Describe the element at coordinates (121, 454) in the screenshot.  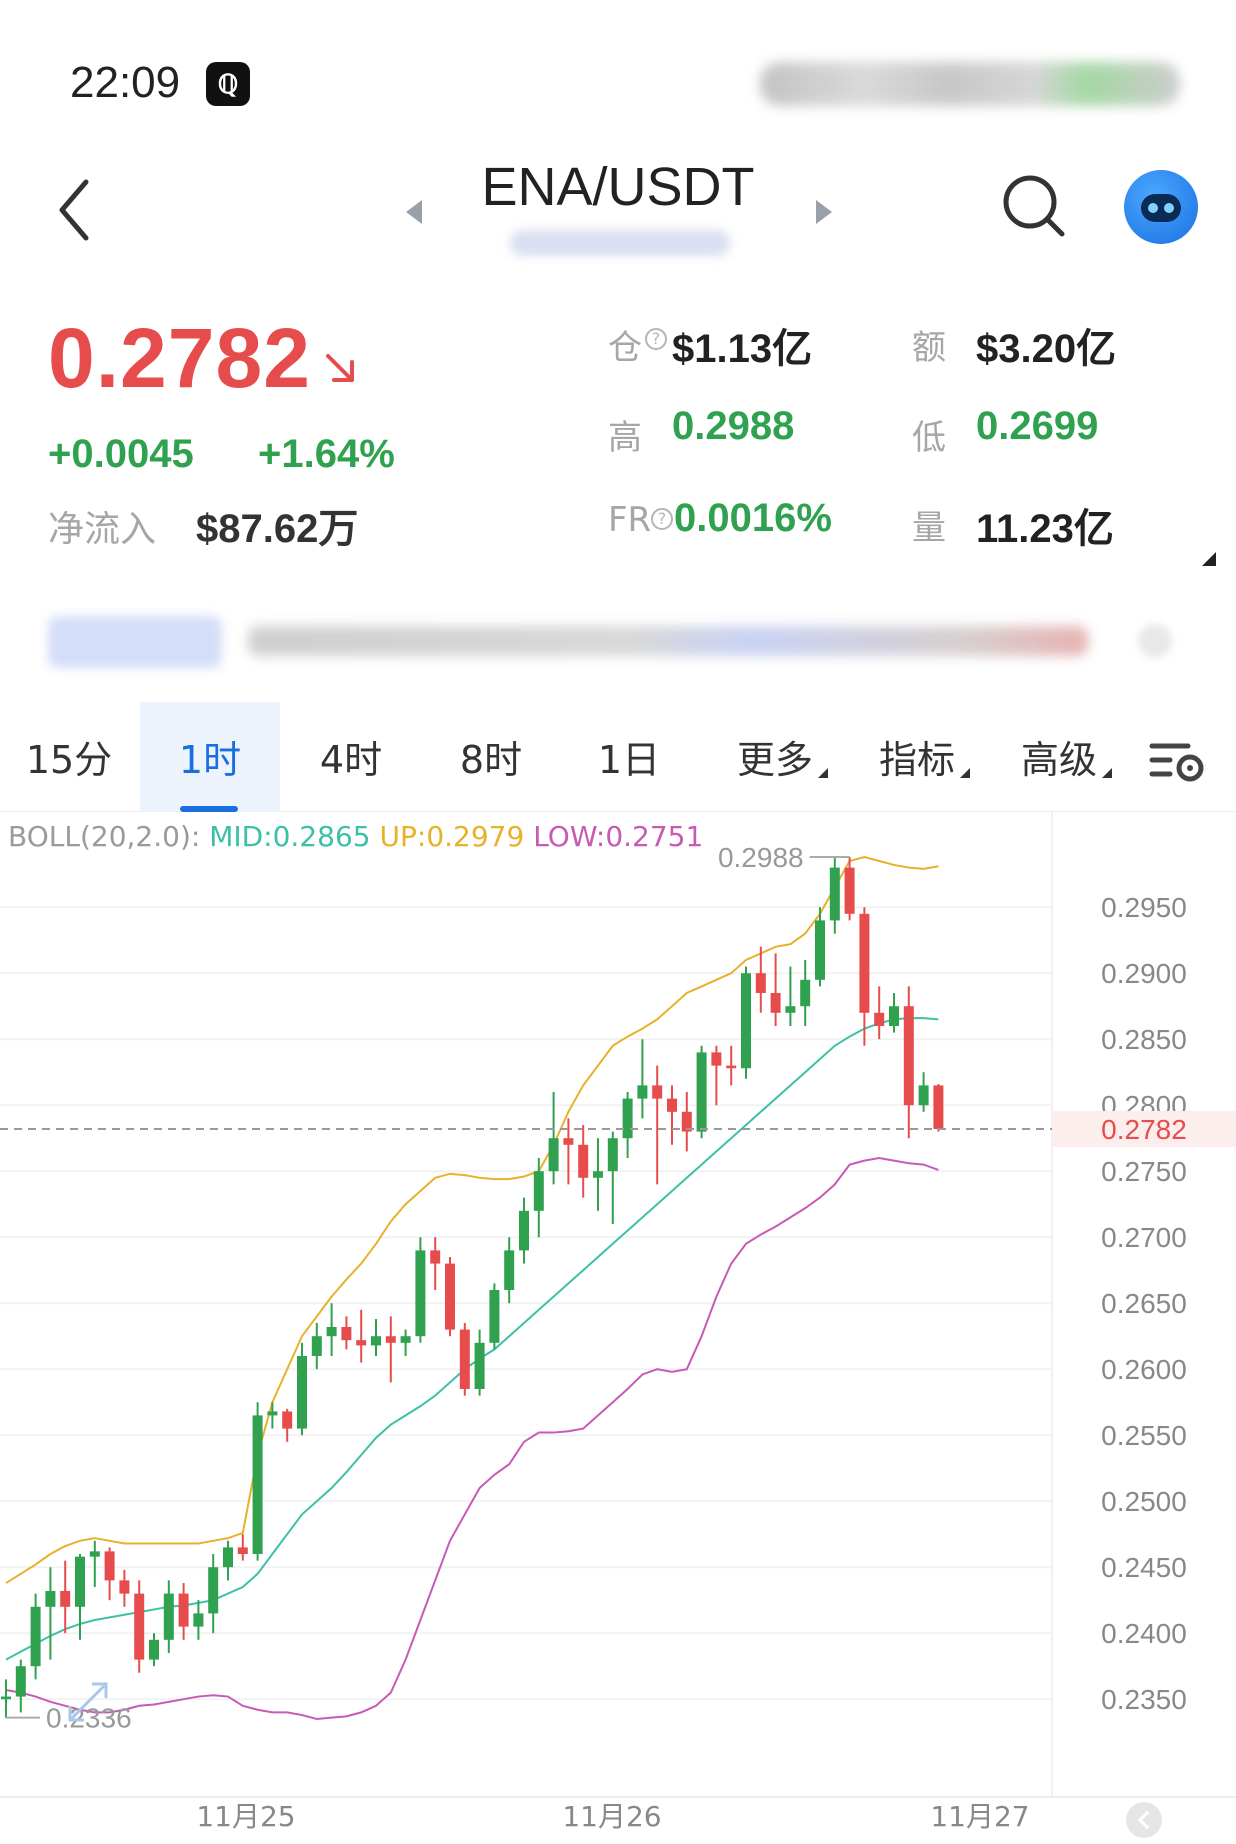
I see `price-change-abs: +0.0045` at that location.